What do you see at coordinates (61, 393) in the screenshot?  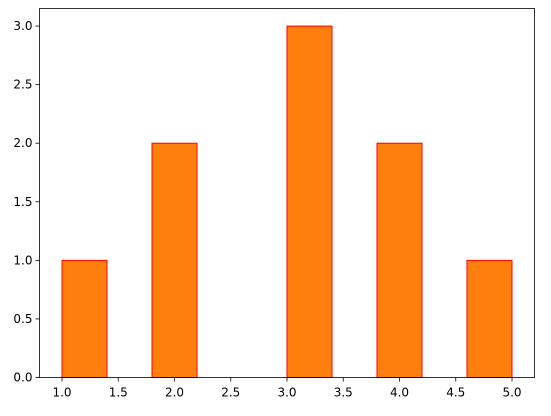 I see `x-tick-label: 1.0` at bounding box center [61, 393].